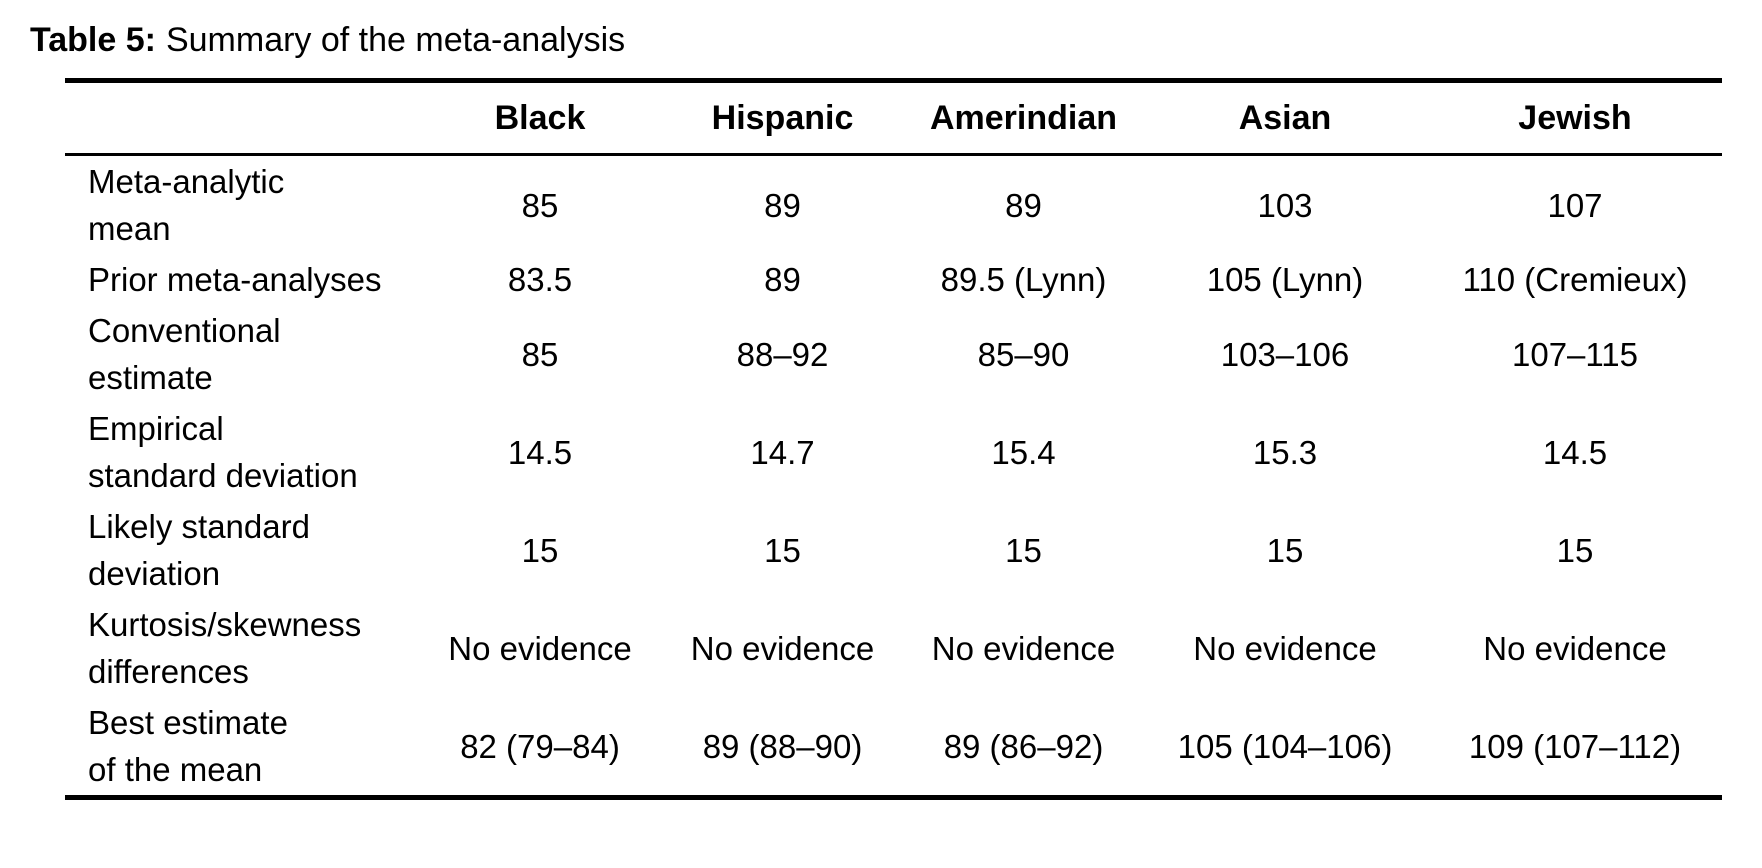 The width and height of the screenshot is (1762, 868). Describe the element at coordinates (782, 118) in the screenshot. I see `column-header-hispanic: Hispanic` at that location.